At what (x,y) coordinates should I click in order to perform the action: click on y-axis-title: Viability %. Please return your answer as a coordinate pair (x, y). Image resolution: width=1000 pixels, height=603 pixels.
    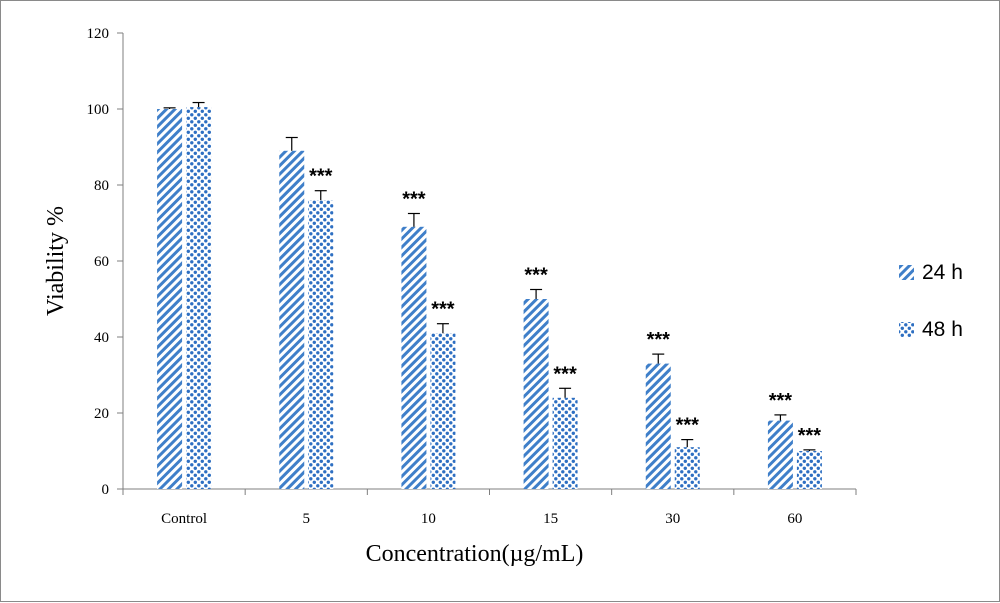
    Looking at the image, I should click on (56, 261).